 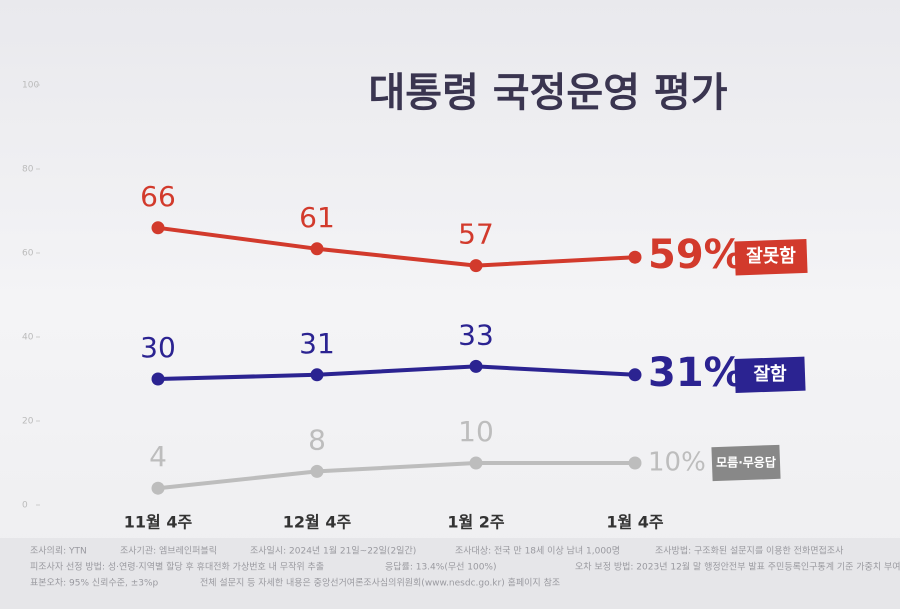 I want to click on value-label: 10%, so click(x=677, y=463).